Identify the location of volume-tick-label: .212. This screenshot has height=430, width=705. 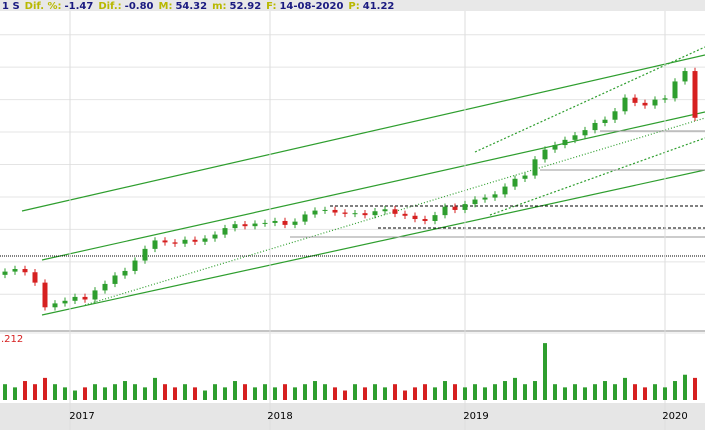
(12, 339).